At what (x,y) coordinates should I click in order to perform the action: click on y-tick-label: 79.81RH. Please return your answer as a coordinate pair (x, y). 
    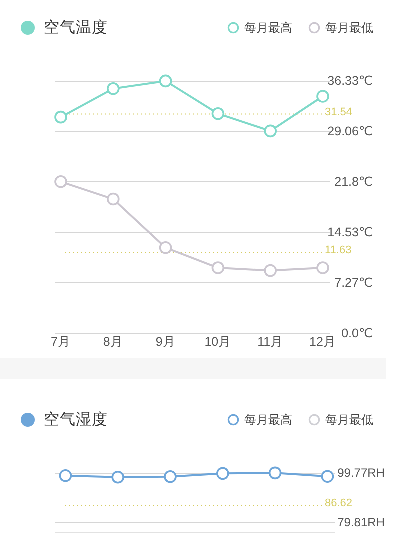
    Looking at the image, I should click on (361, 522).